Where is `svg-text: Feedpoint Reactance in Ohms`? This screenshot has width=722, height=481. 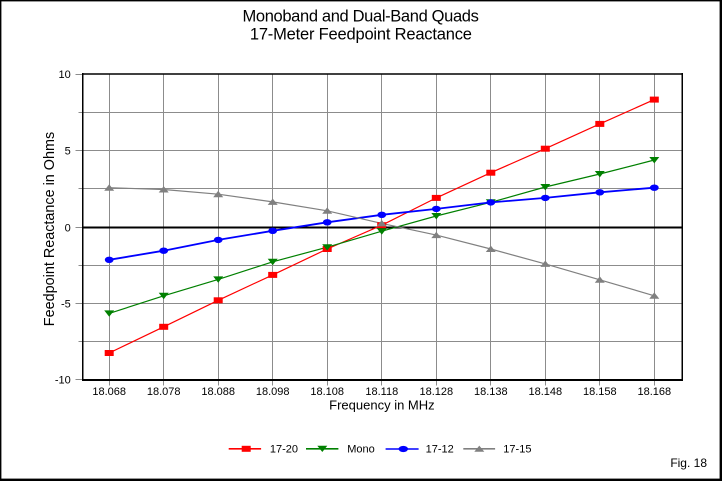
svg-text: Feedpoint Reactance in Ohms is located at coordinates (50, 229).